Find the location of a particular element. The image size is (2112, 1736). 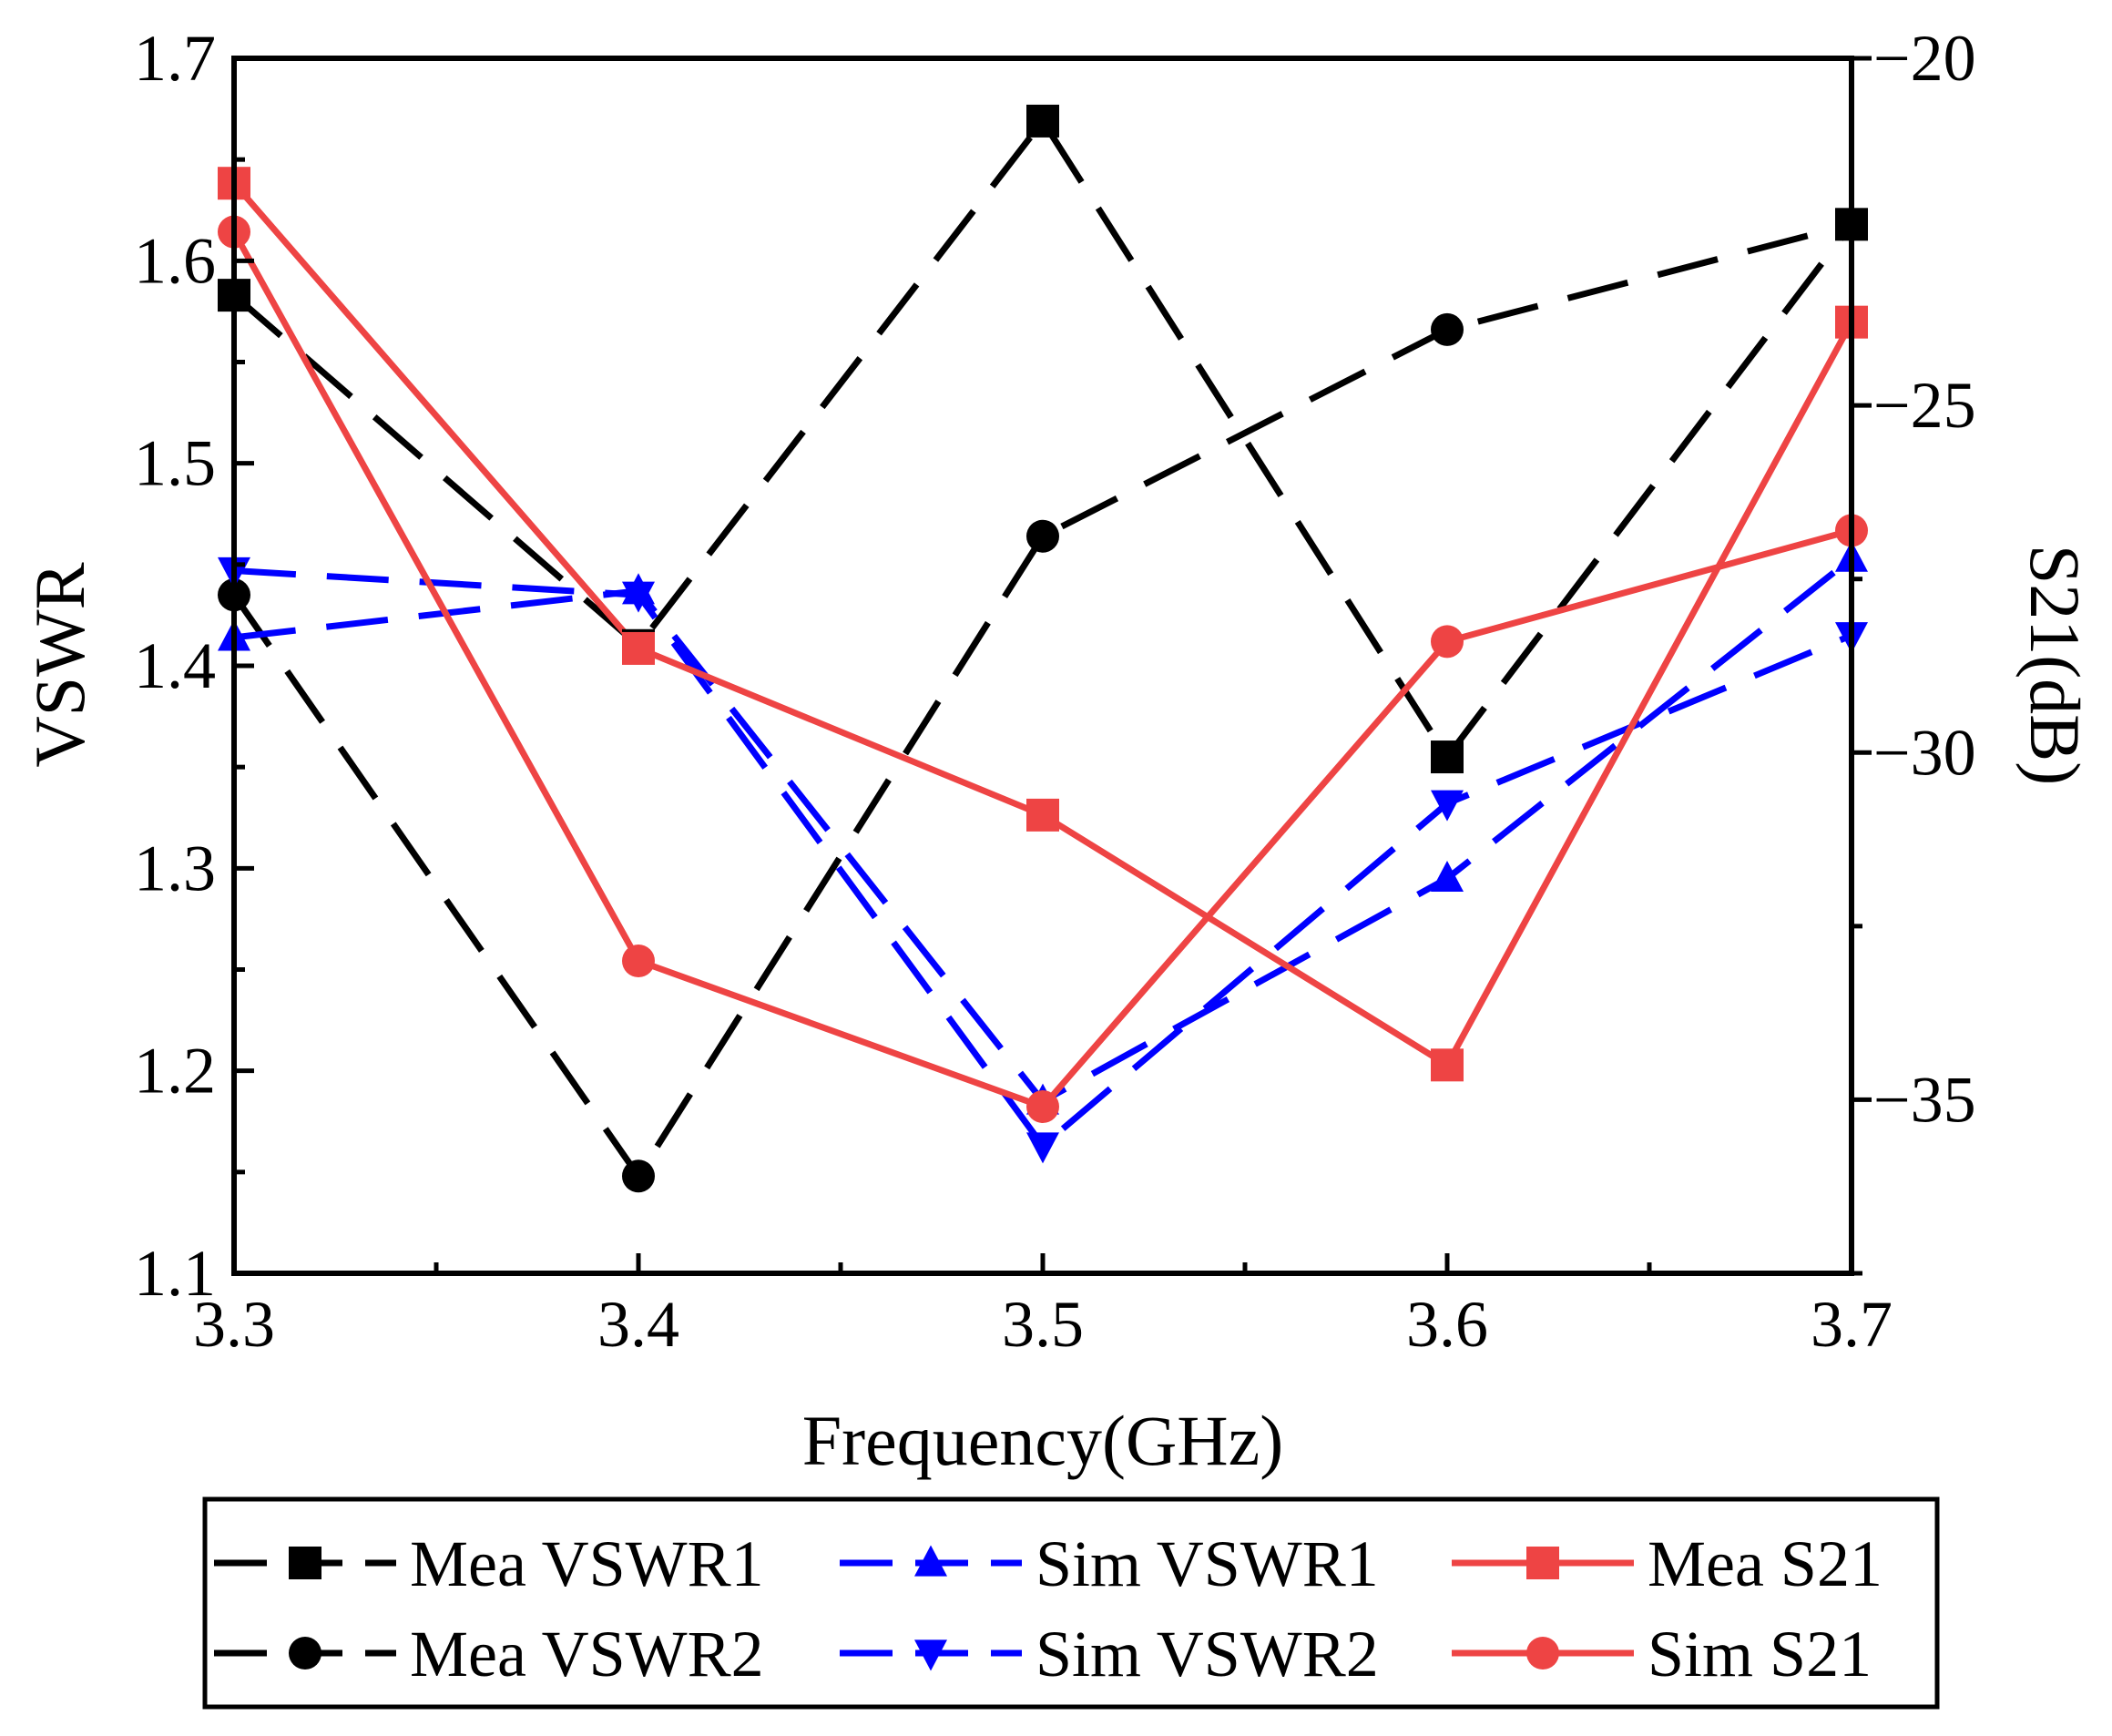

legend-label: Mea S21 is located at coordinates (1765, 1563).